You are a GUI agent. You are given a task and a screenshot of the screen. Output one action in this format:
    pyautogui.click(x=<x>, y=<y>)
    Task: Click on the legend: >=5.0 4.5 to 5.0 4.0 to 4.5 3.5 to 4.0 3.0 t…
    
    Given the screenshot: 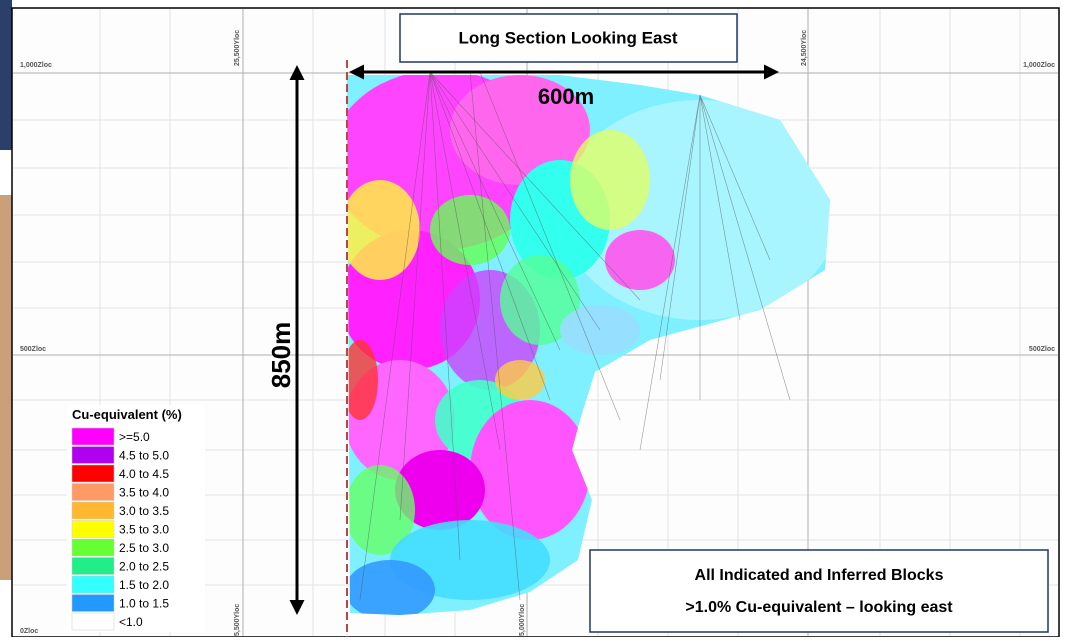 What is the action you would take?
    pyautogui.click(x=120, y=529)
    